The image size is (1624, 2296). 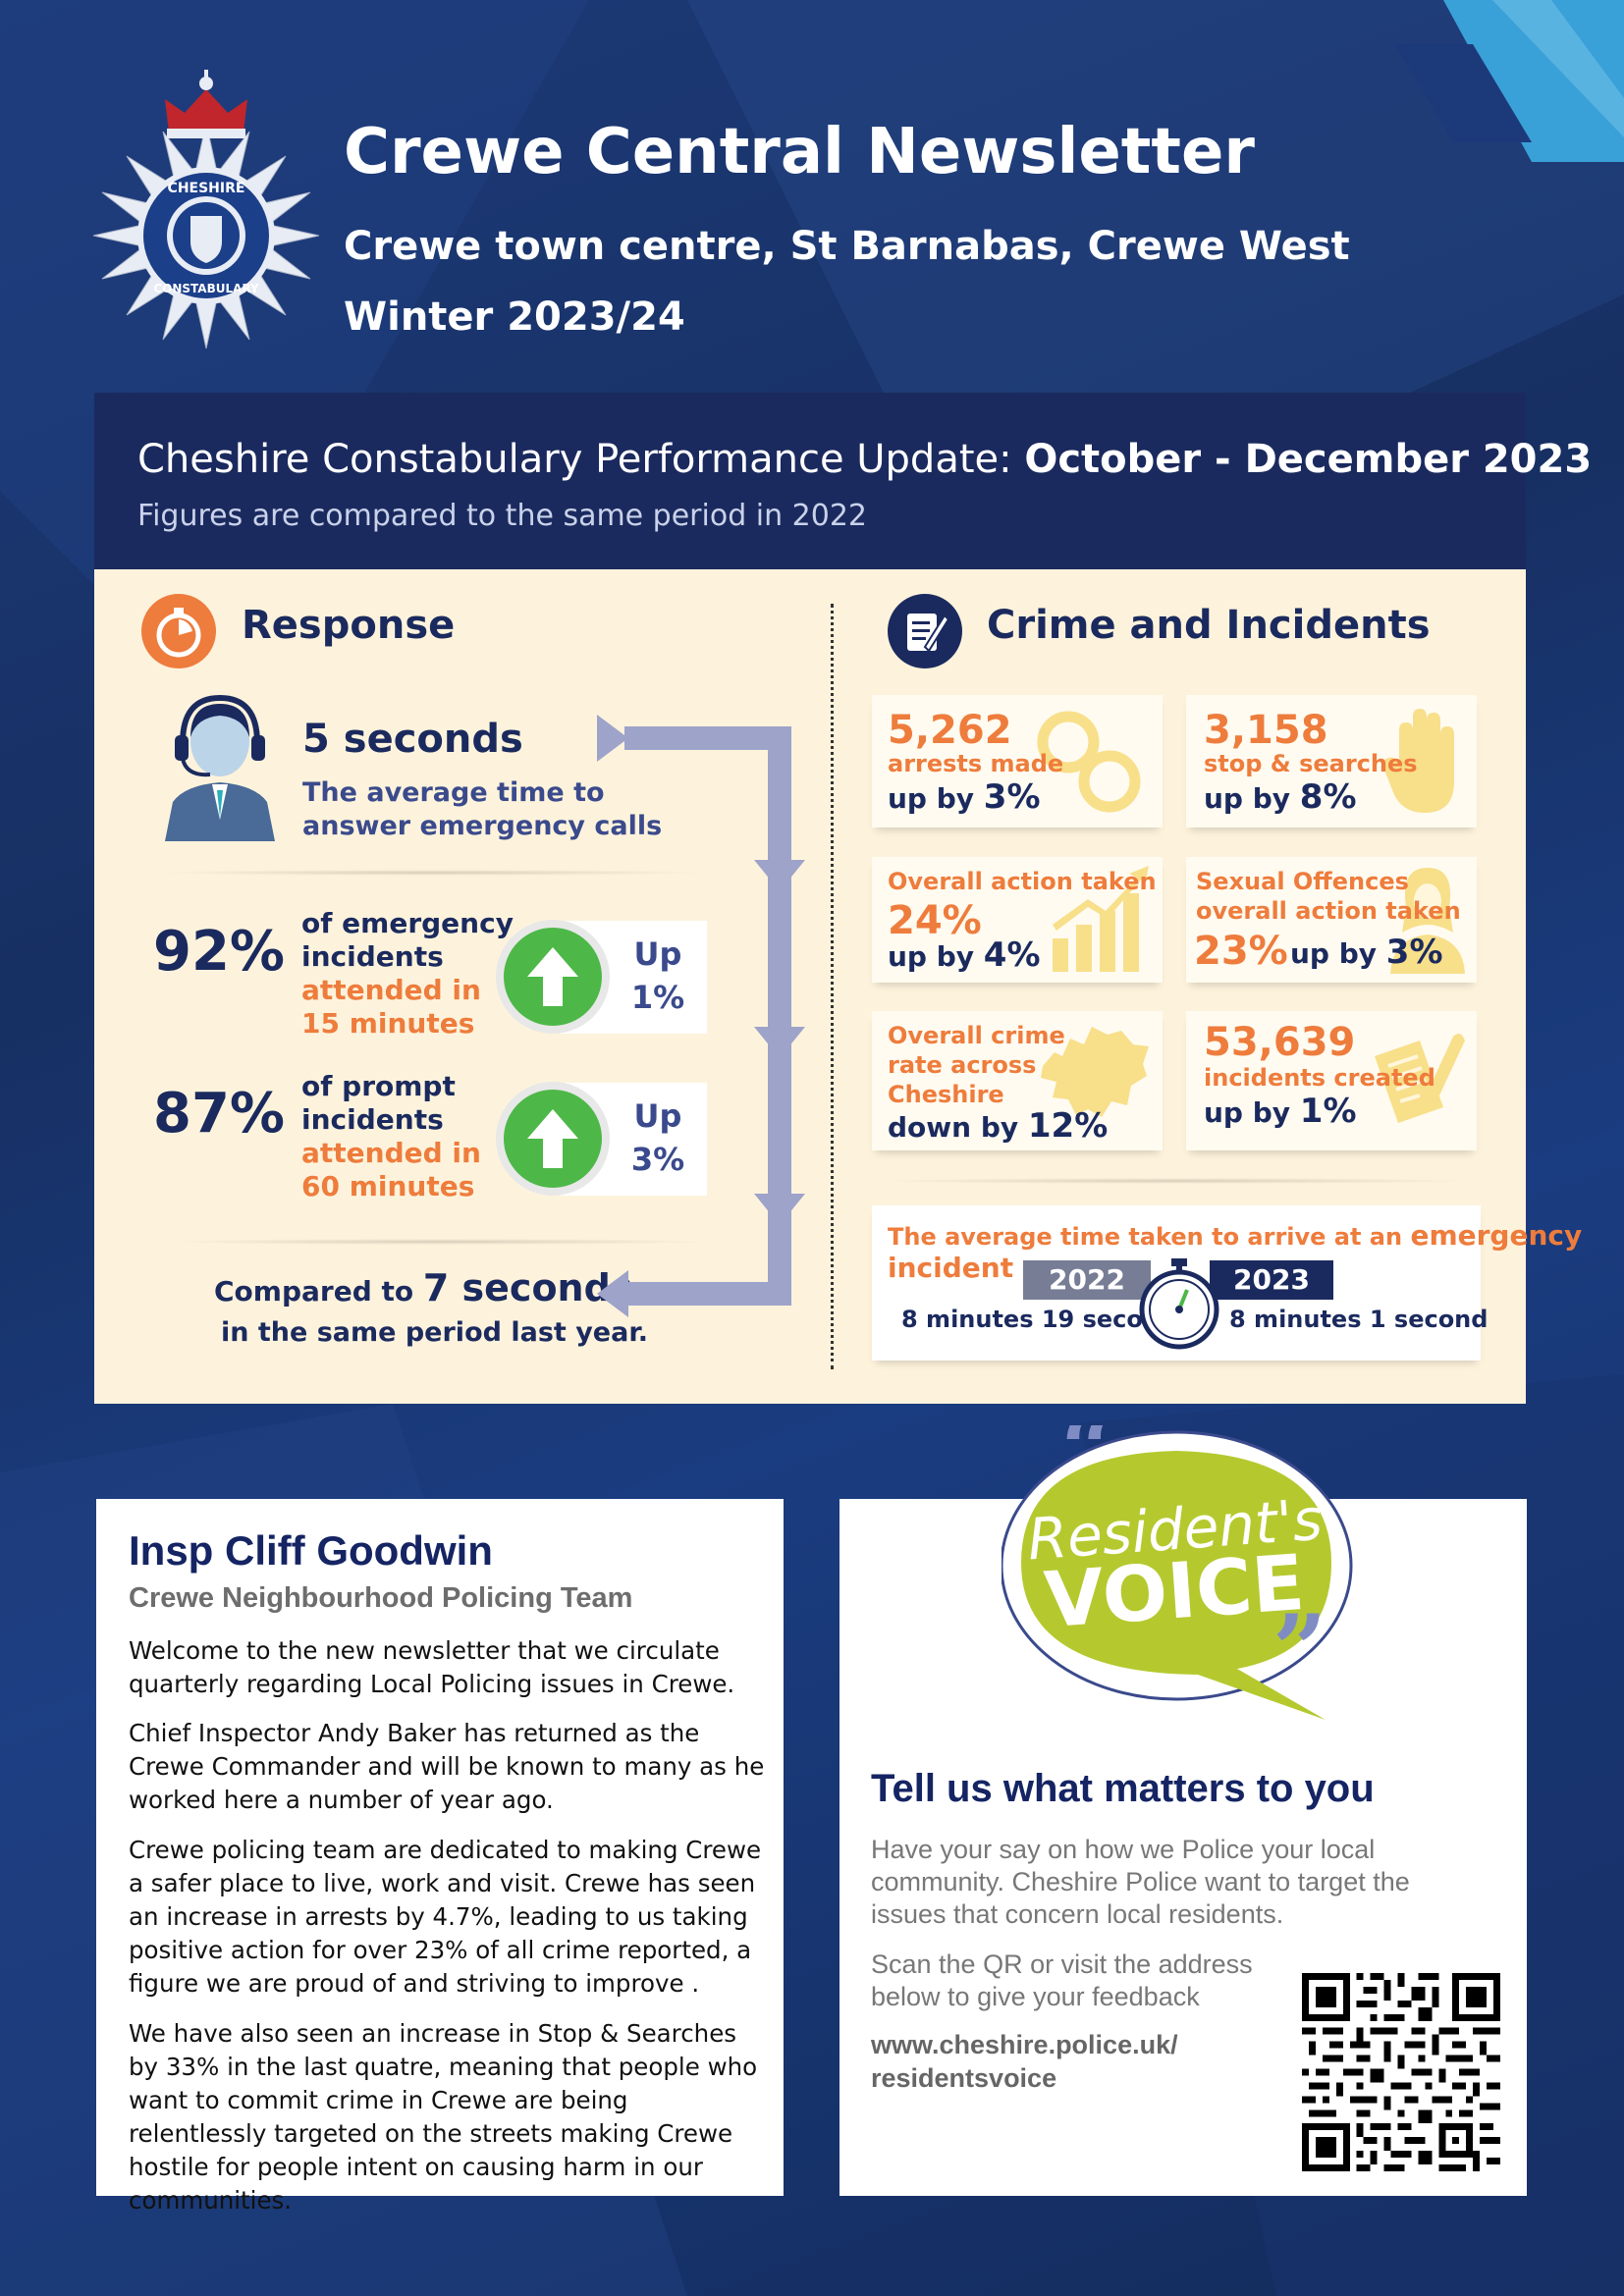 What do you see at coordinates (428, 923) in the screenshot?
I see `stat1-line1-bold: emergency` at bounding box center [428, 923].